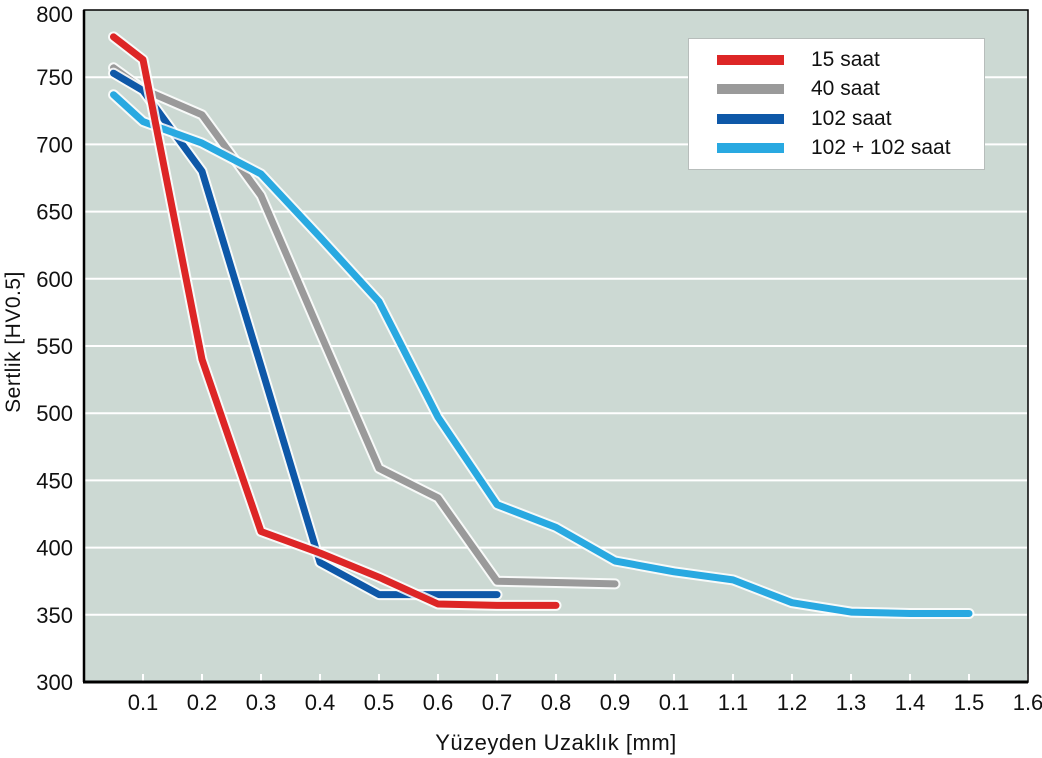 The image size is (1042, 758). Describe the element at coordinates (54, 548) in the screenshot. I see `y-tick-label: 400` at that location.